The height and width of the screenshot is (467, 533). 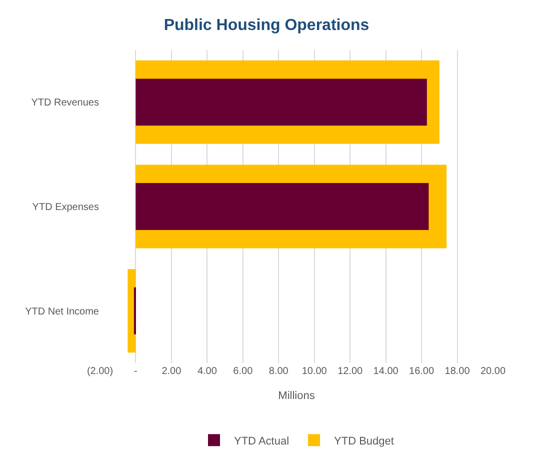 What do you see at coordinates (65, 103) in the screenshot?
I see `y-tick-label: YTD Revenues` at bounding box center [65, 103].